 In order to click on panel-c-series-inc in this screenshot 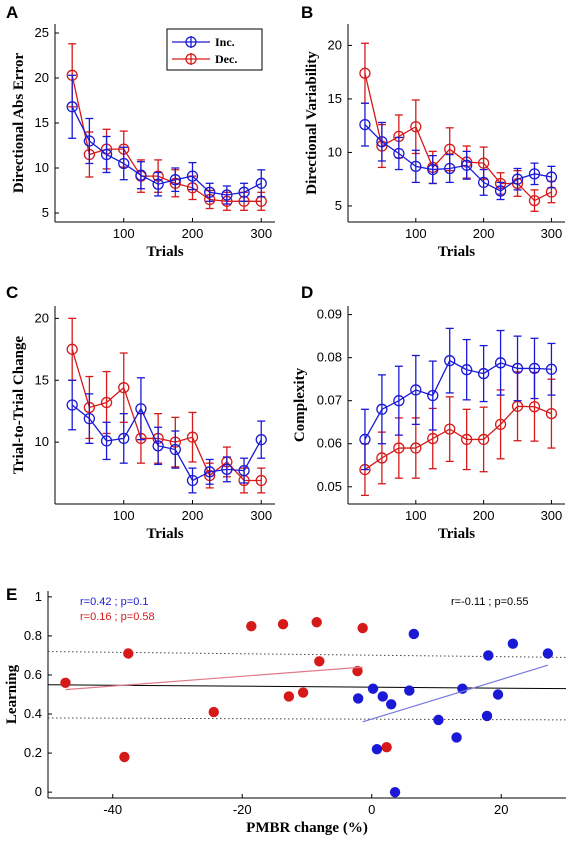, I will do `click(166, 435)`.